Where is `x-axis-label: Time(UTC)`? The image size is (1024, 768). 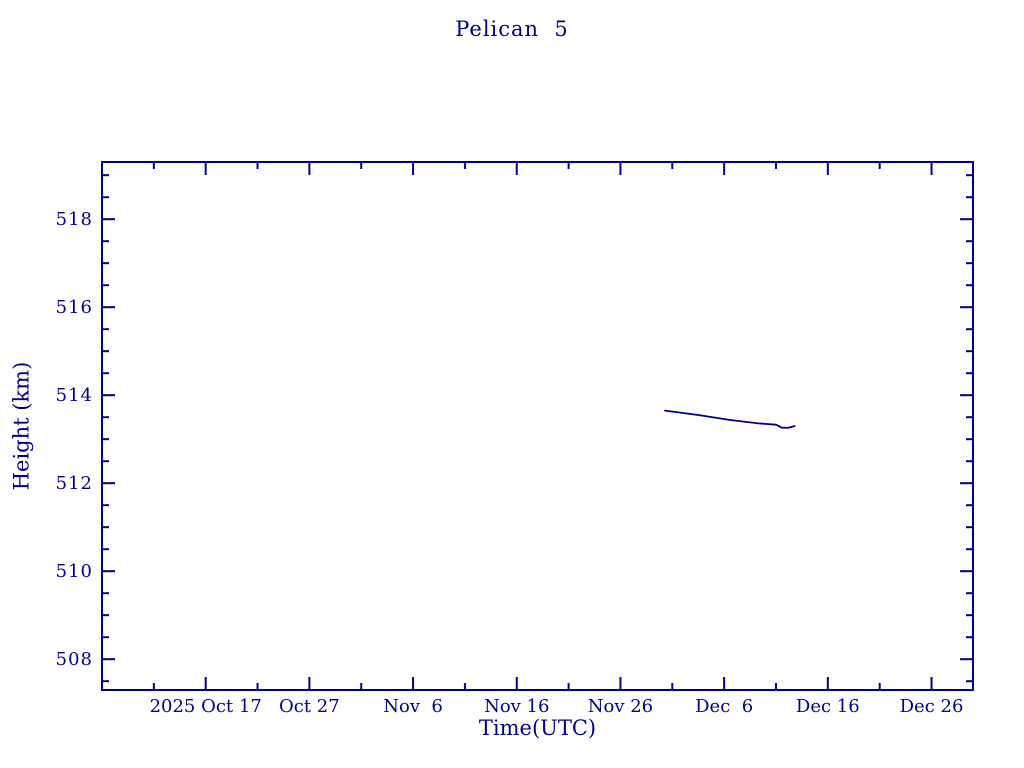
x-axis-label: Time(UTC) is located at coordinates (537, 728).